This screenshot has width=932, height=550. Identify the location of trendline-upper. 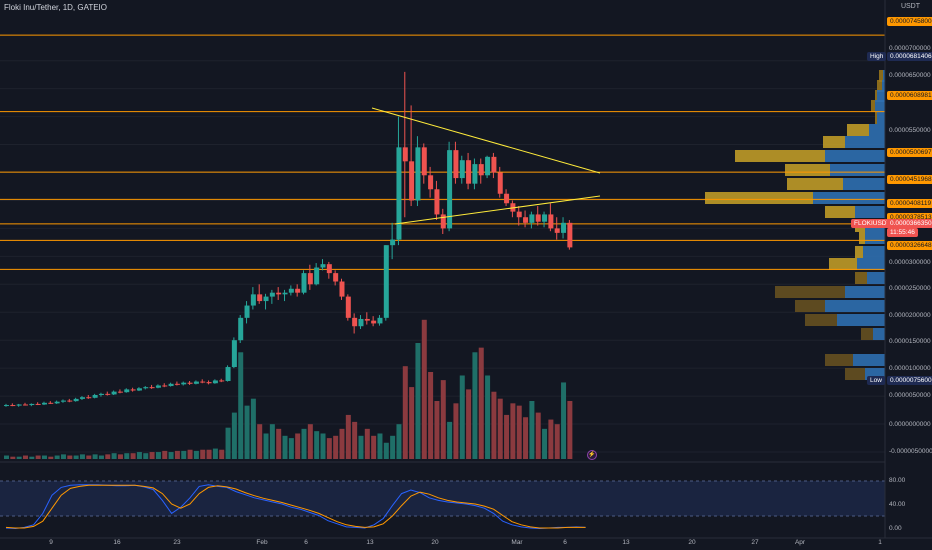
(486, 140).